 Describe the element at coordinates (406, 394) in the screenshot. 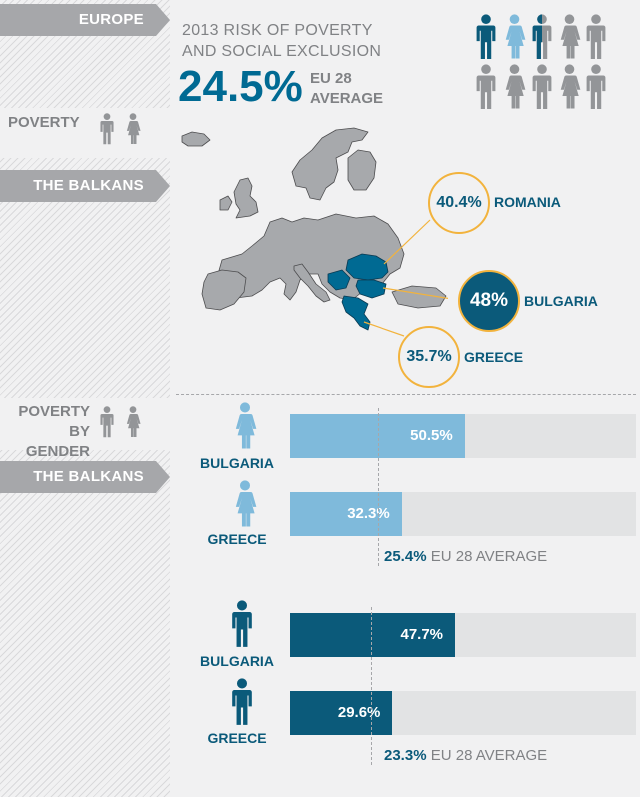

I see `section-divider` at that location.